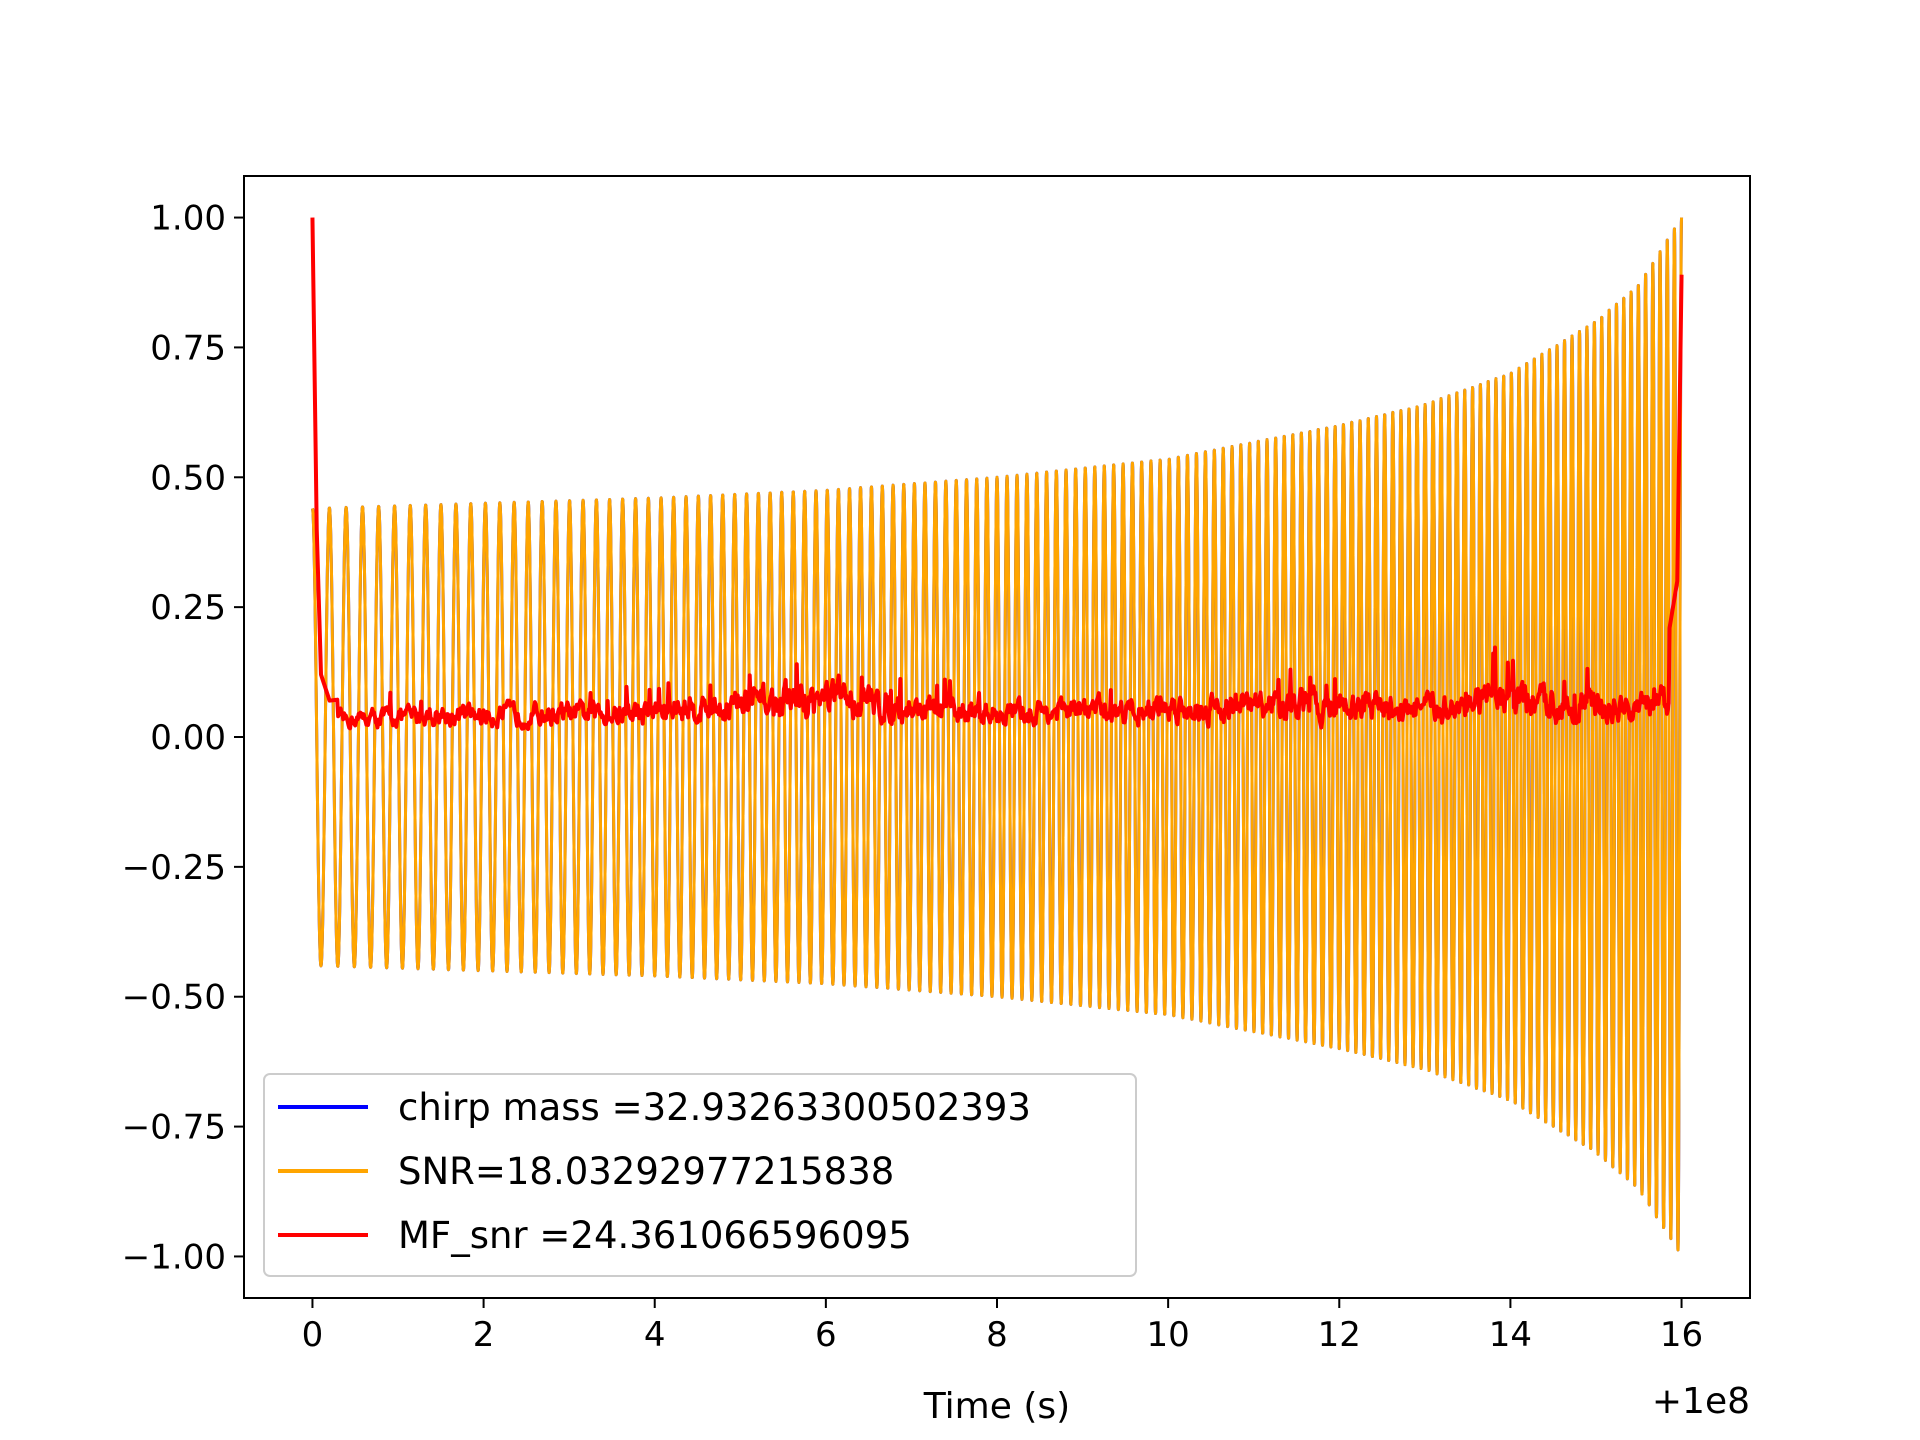 Image resolution: width=1920 pixels, height=1440 pixels. I want to click on legend-label-0: chirp mass =32.93263300502393, so click(714, 1107).